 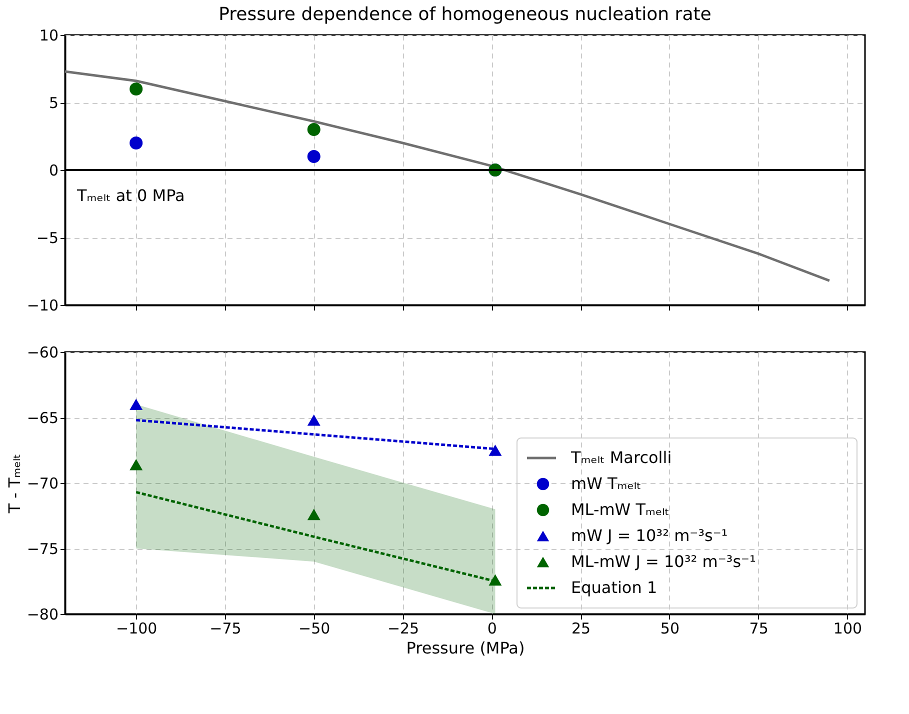 What do you see at coordinates (847, 629) in the screenshot?
I see `x-tick-label: 100` at bounding box center [847, 629].